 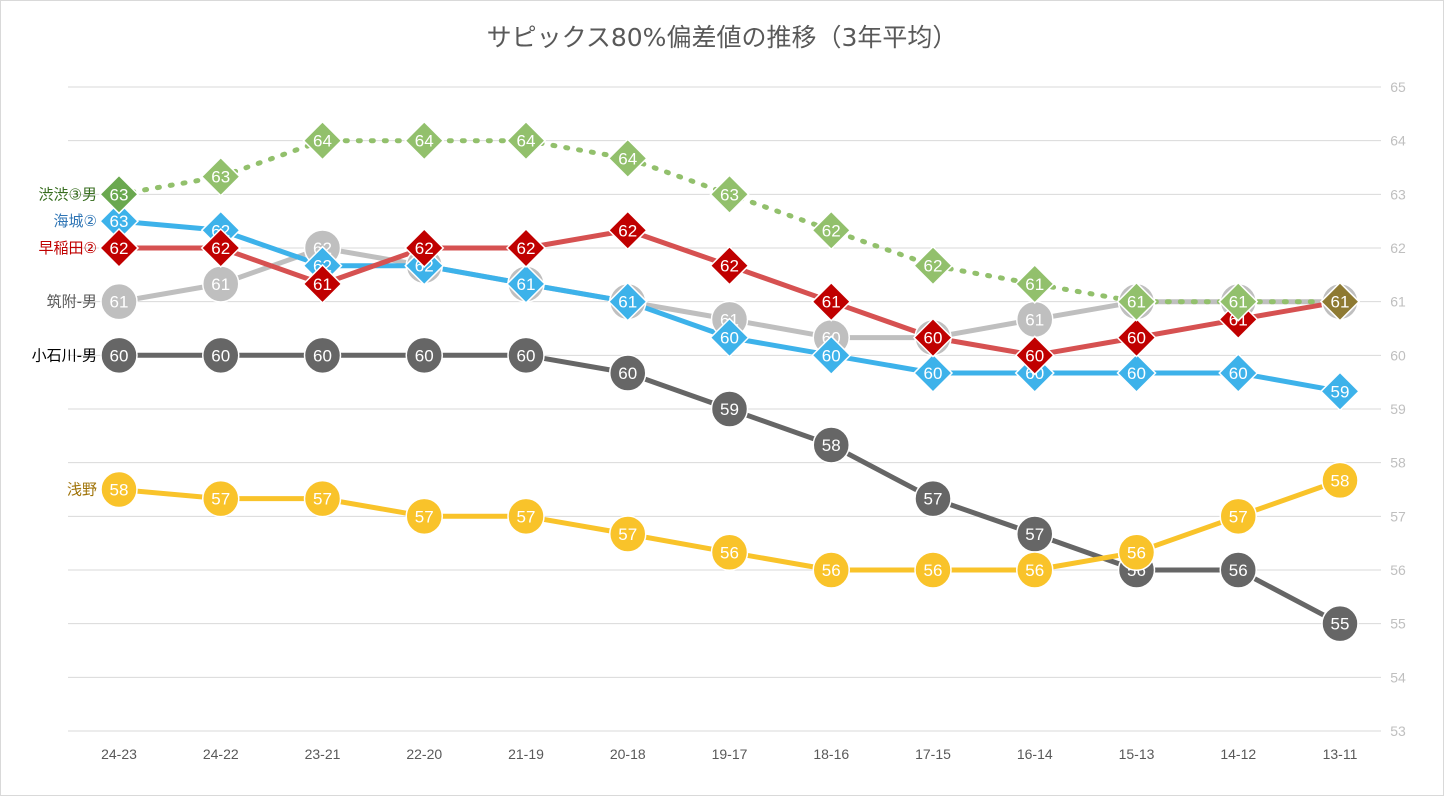 I want to click on y-tick-label: 53, so click(x=1398, y=731).